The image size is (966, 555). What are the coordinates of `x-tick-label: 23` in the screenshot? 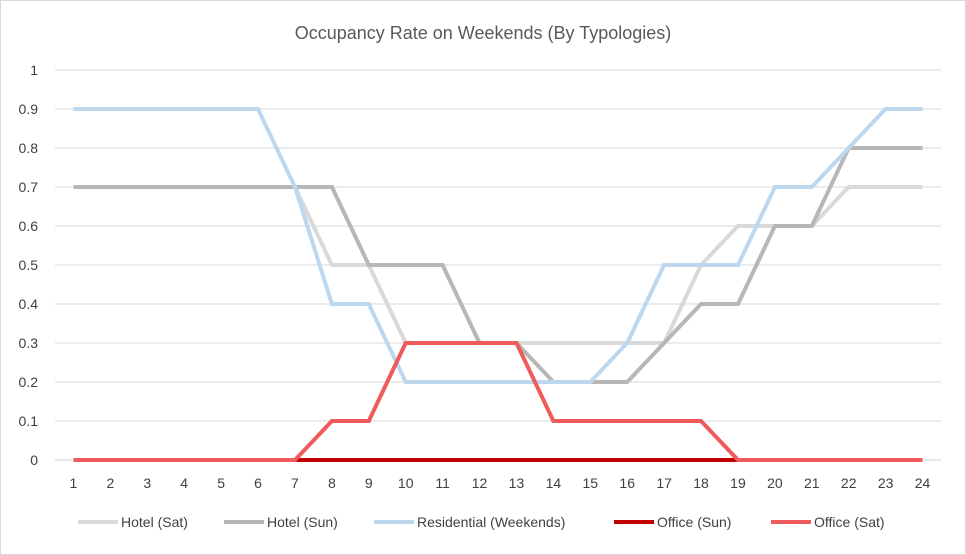 It's located at (886, 483).